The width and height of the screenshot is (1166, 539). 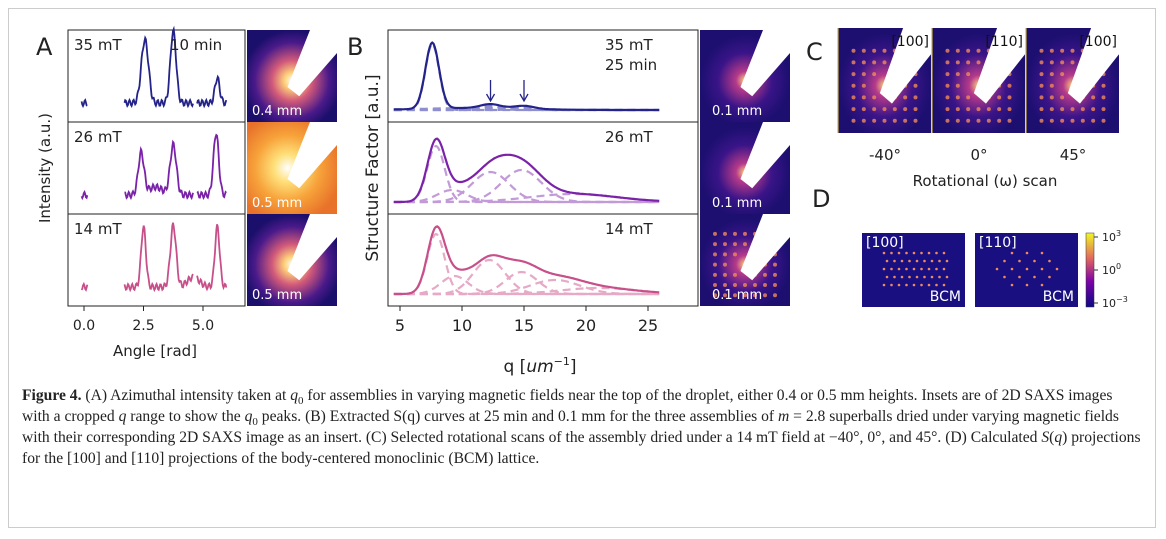 I want to click on caption-subscript: 0, so click(x=301, y=401).